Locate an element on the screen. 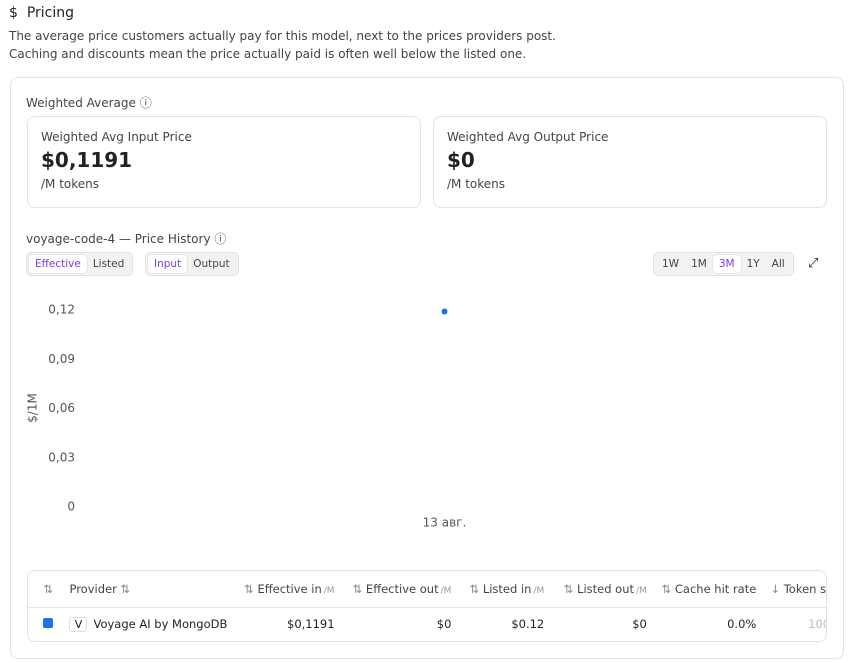 This screenshot has width=850, height=663. card-value: $0 is located at coordinates (461, 160).